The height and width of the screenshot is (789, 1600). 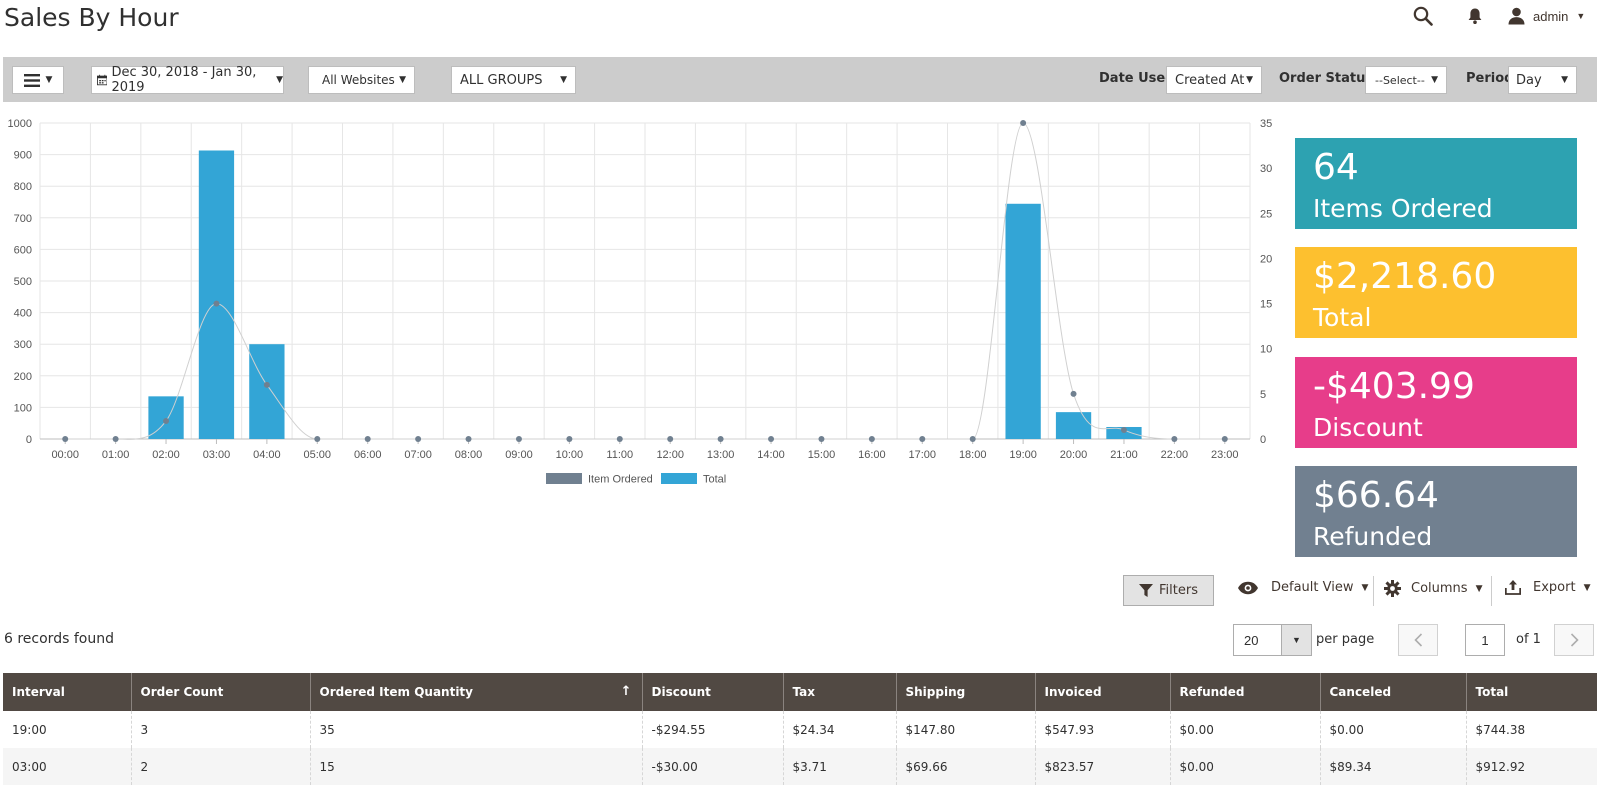 I want to click on cell-canceled: $89.34, so click(x=1392, y=766).